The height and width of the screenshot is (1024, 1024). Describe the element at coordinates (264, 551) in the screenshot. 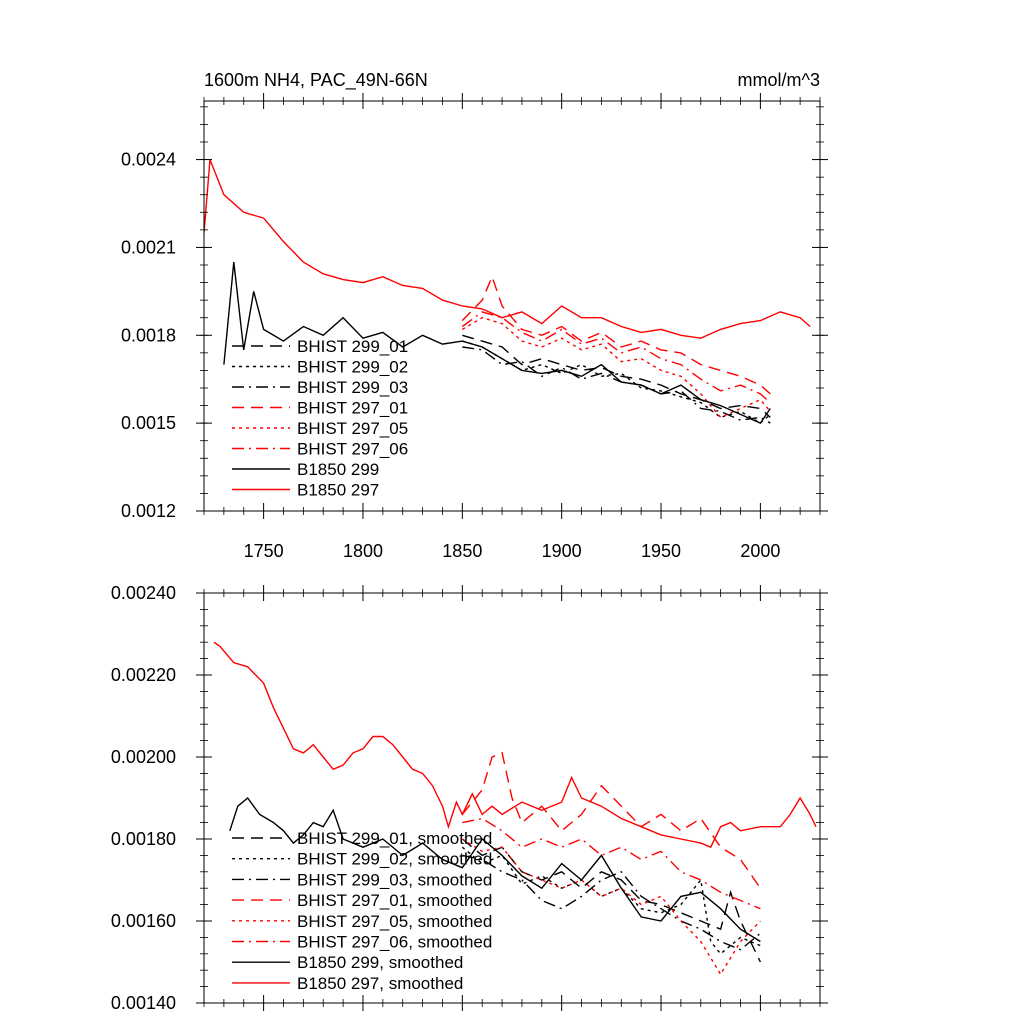

I see `top-x-tick-label: 1750` at that location.